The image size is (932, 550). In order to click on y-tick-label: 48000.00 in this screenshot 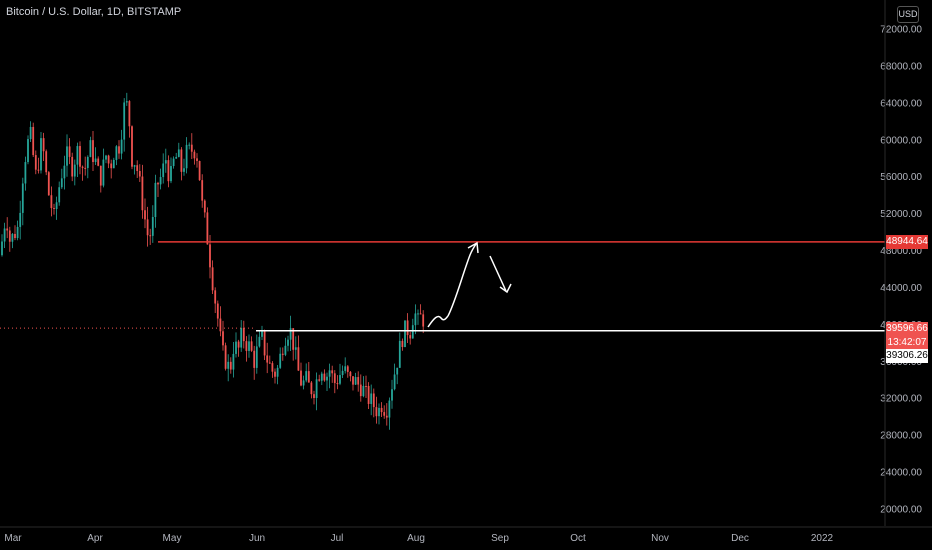, I will do `click(901, 251)`.